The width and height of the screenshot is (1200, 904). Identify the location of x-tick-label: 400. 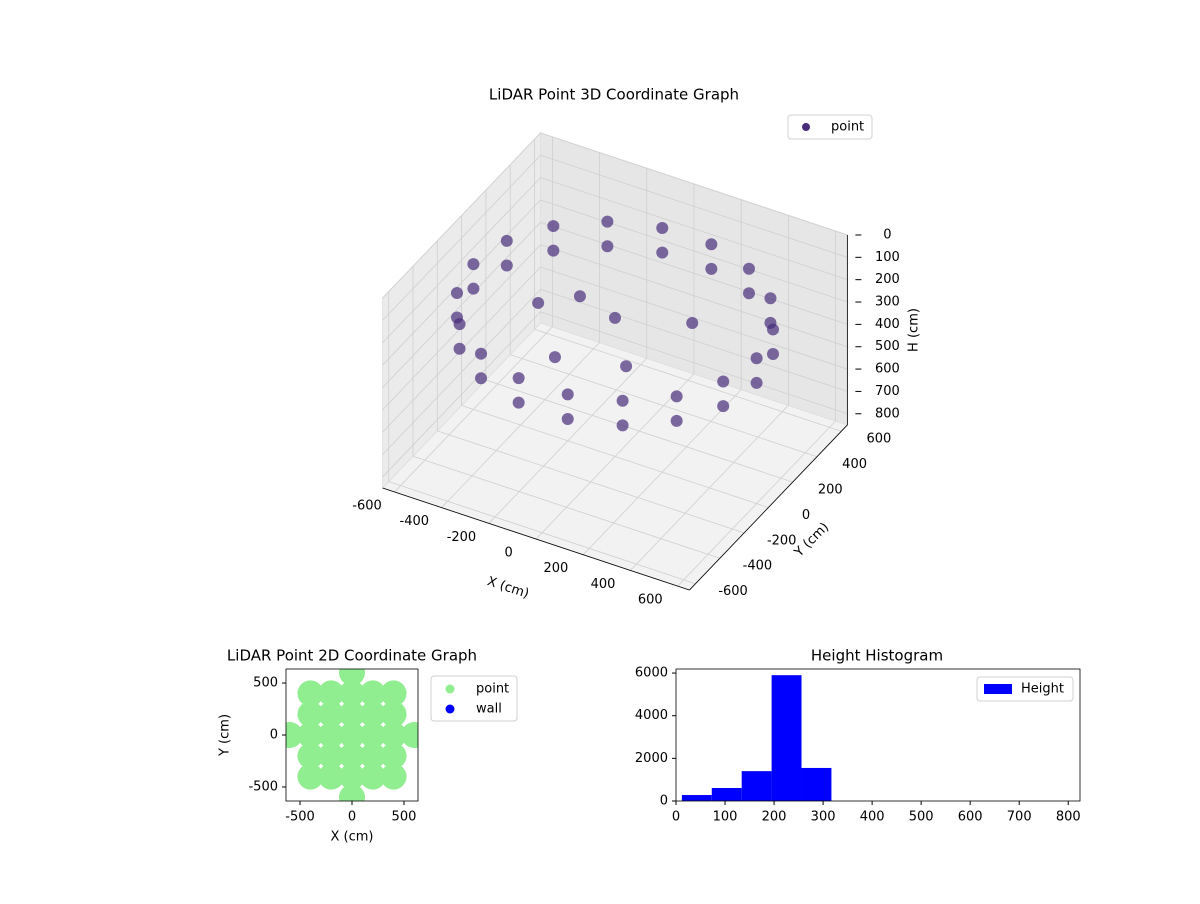
(603, 584).